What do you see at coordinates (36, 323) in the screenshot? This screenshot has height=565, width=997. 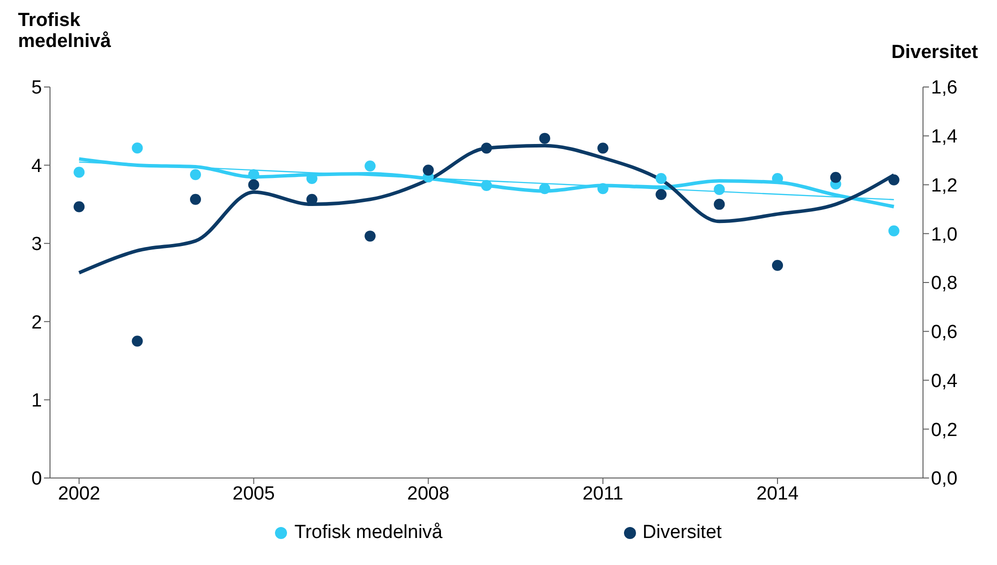 I see `y-tick-label: 2` at bounding box center [36, 323].